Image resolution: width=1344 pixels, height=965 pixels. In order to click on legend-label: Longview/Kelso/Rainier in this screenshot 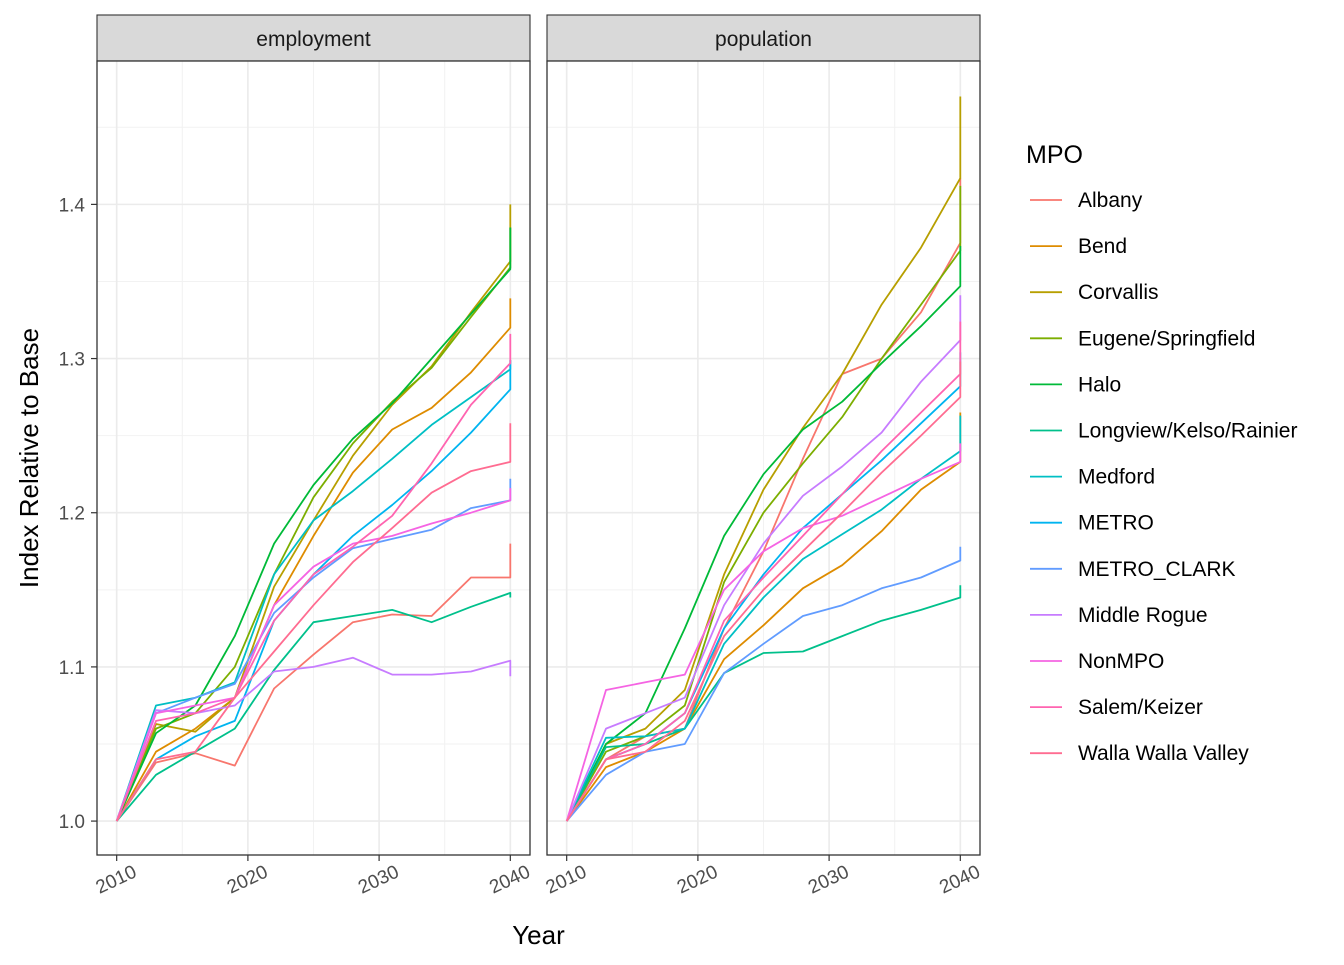, I will do `click(1187, 431)`.